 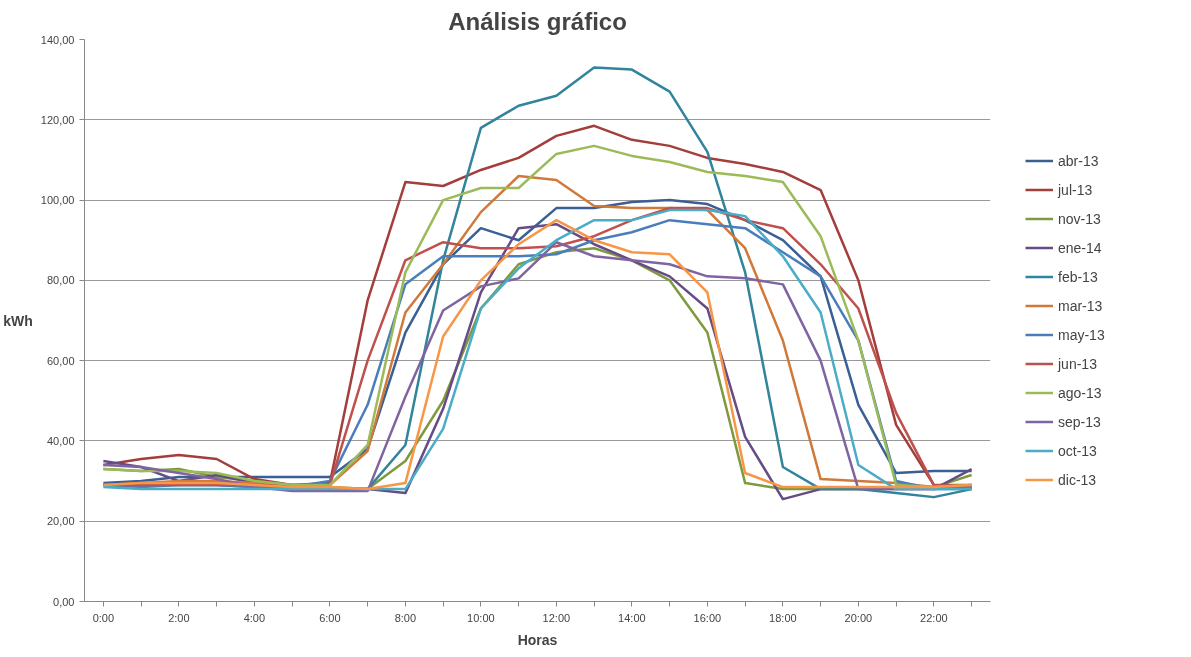 I want to click on x-tick-label: 14:00, so click(x=632, y=617).